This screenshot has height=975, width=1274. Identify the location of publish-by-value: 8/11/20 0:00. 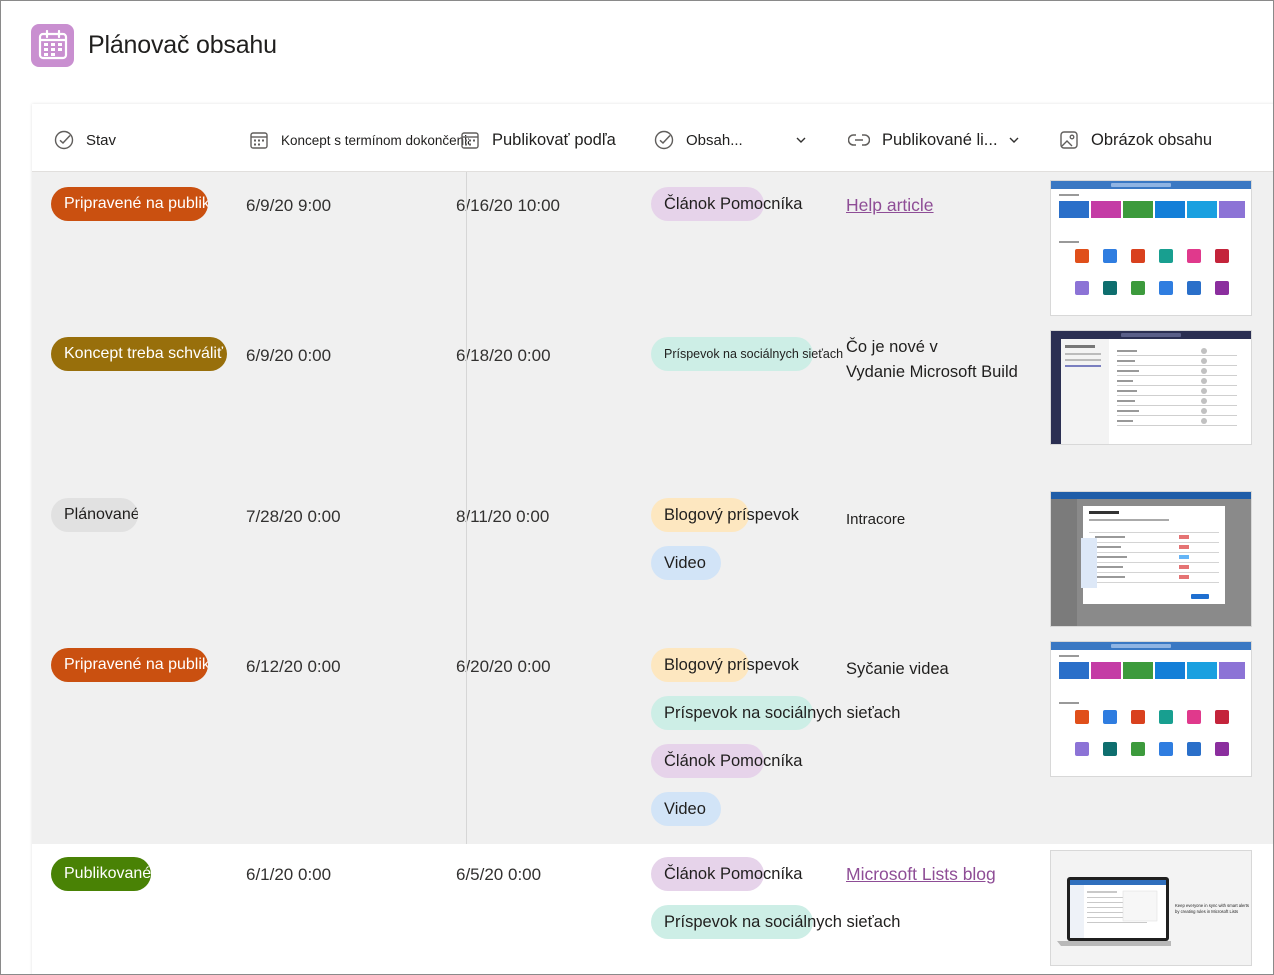
(503, 516).